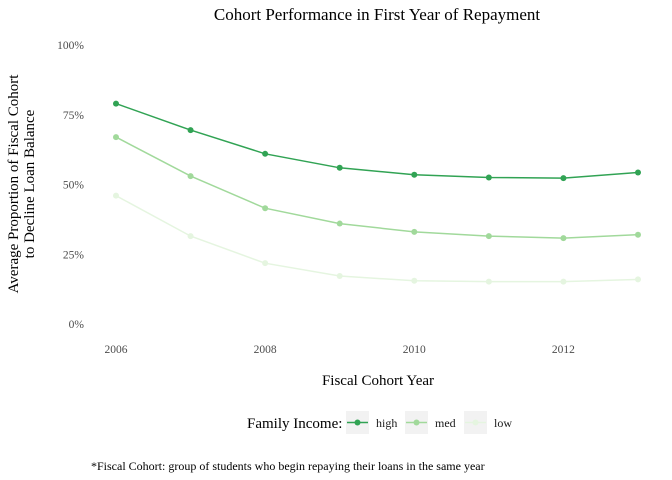 The image size is (672, 480). I want to click on legend-items: high med low, so click(429, 422).